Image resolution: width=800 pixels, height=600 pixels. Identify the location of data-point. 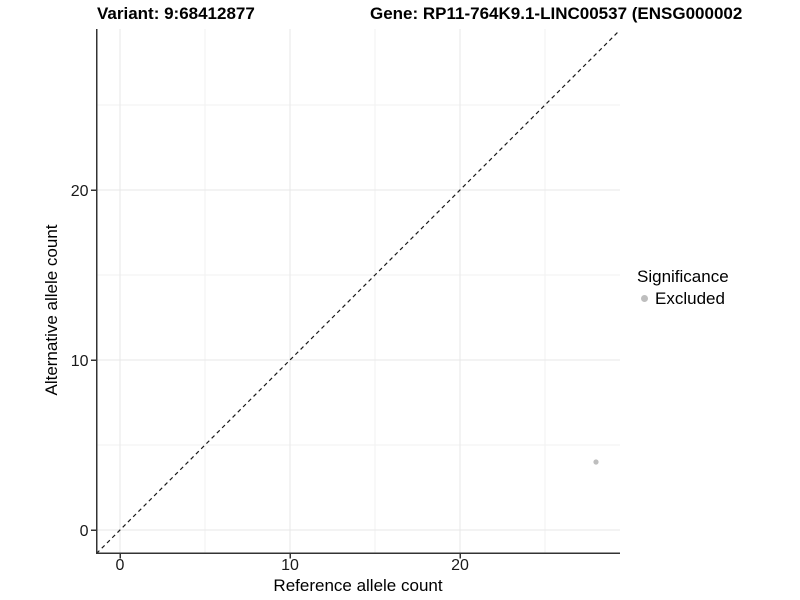
(596, 462).